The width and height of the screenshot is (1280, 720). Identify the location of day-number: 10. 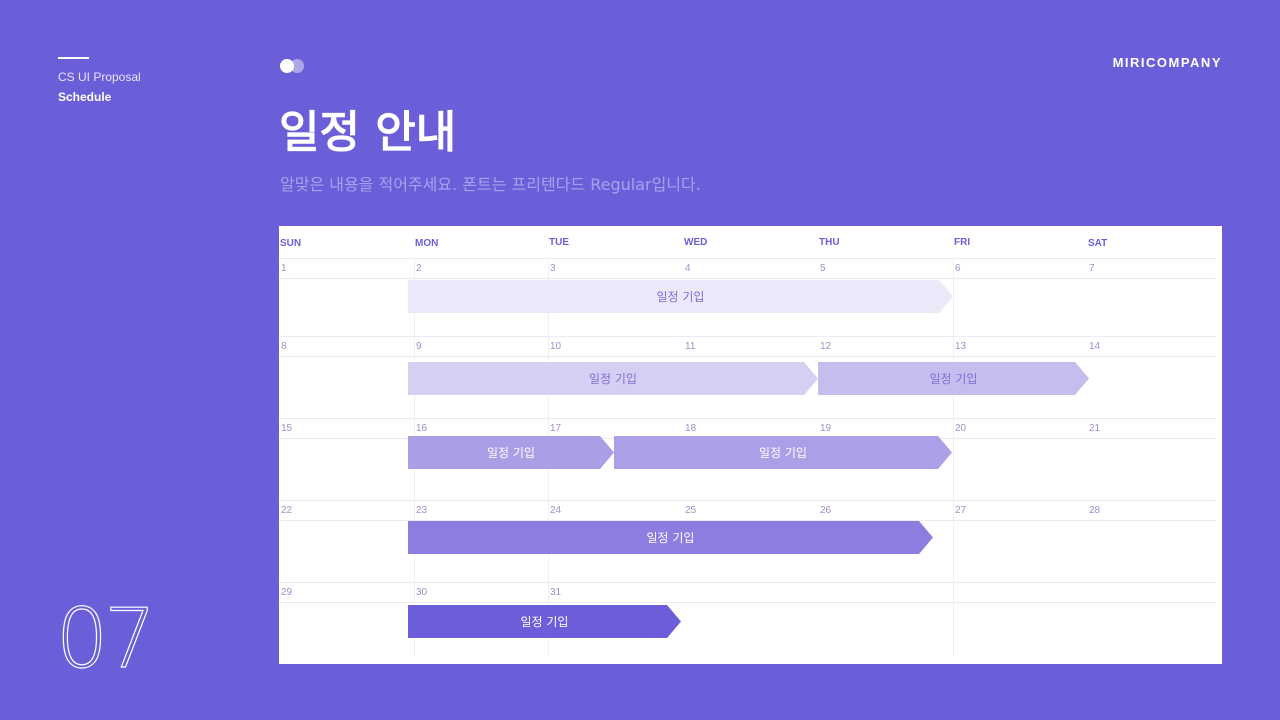
(556, 346).